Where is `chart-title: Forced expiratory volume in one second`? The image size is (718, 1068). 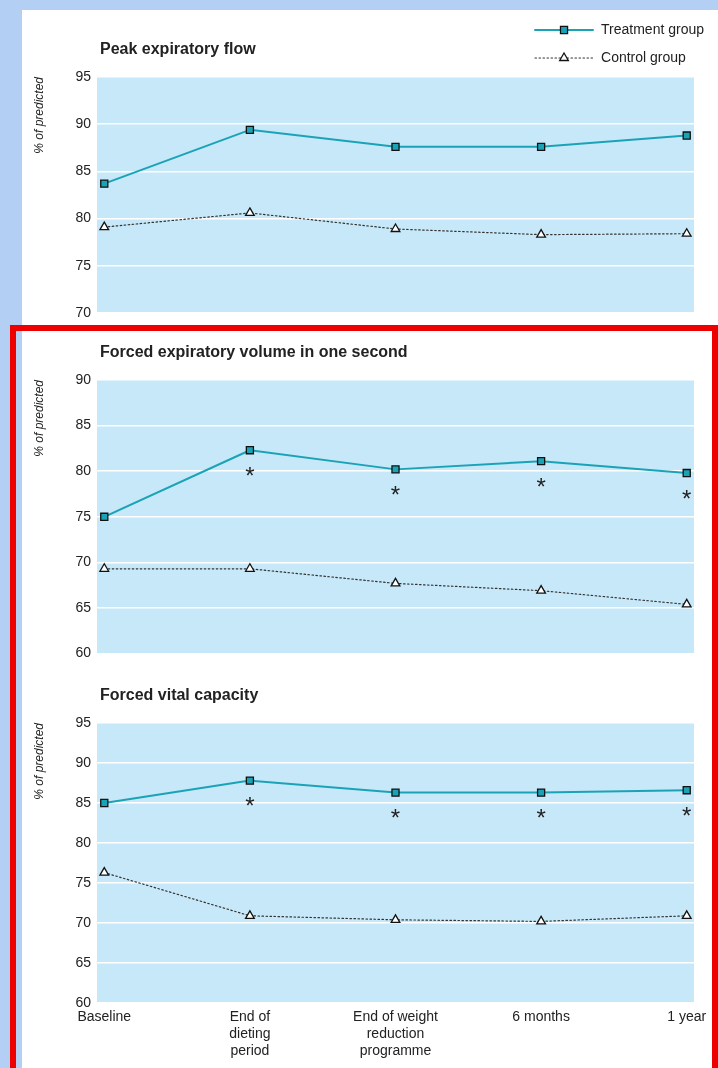
chart-title: Forced expiratory volume in one second is located at coordinates (254, 352).